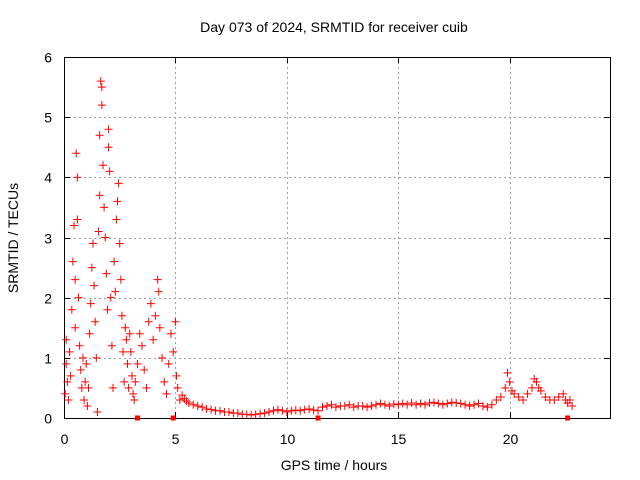 This screenshot has width=640, height=480. Describe the element at coordinates (48, 299) in the screenshot. I see `y-tick-label: 2` at that location.